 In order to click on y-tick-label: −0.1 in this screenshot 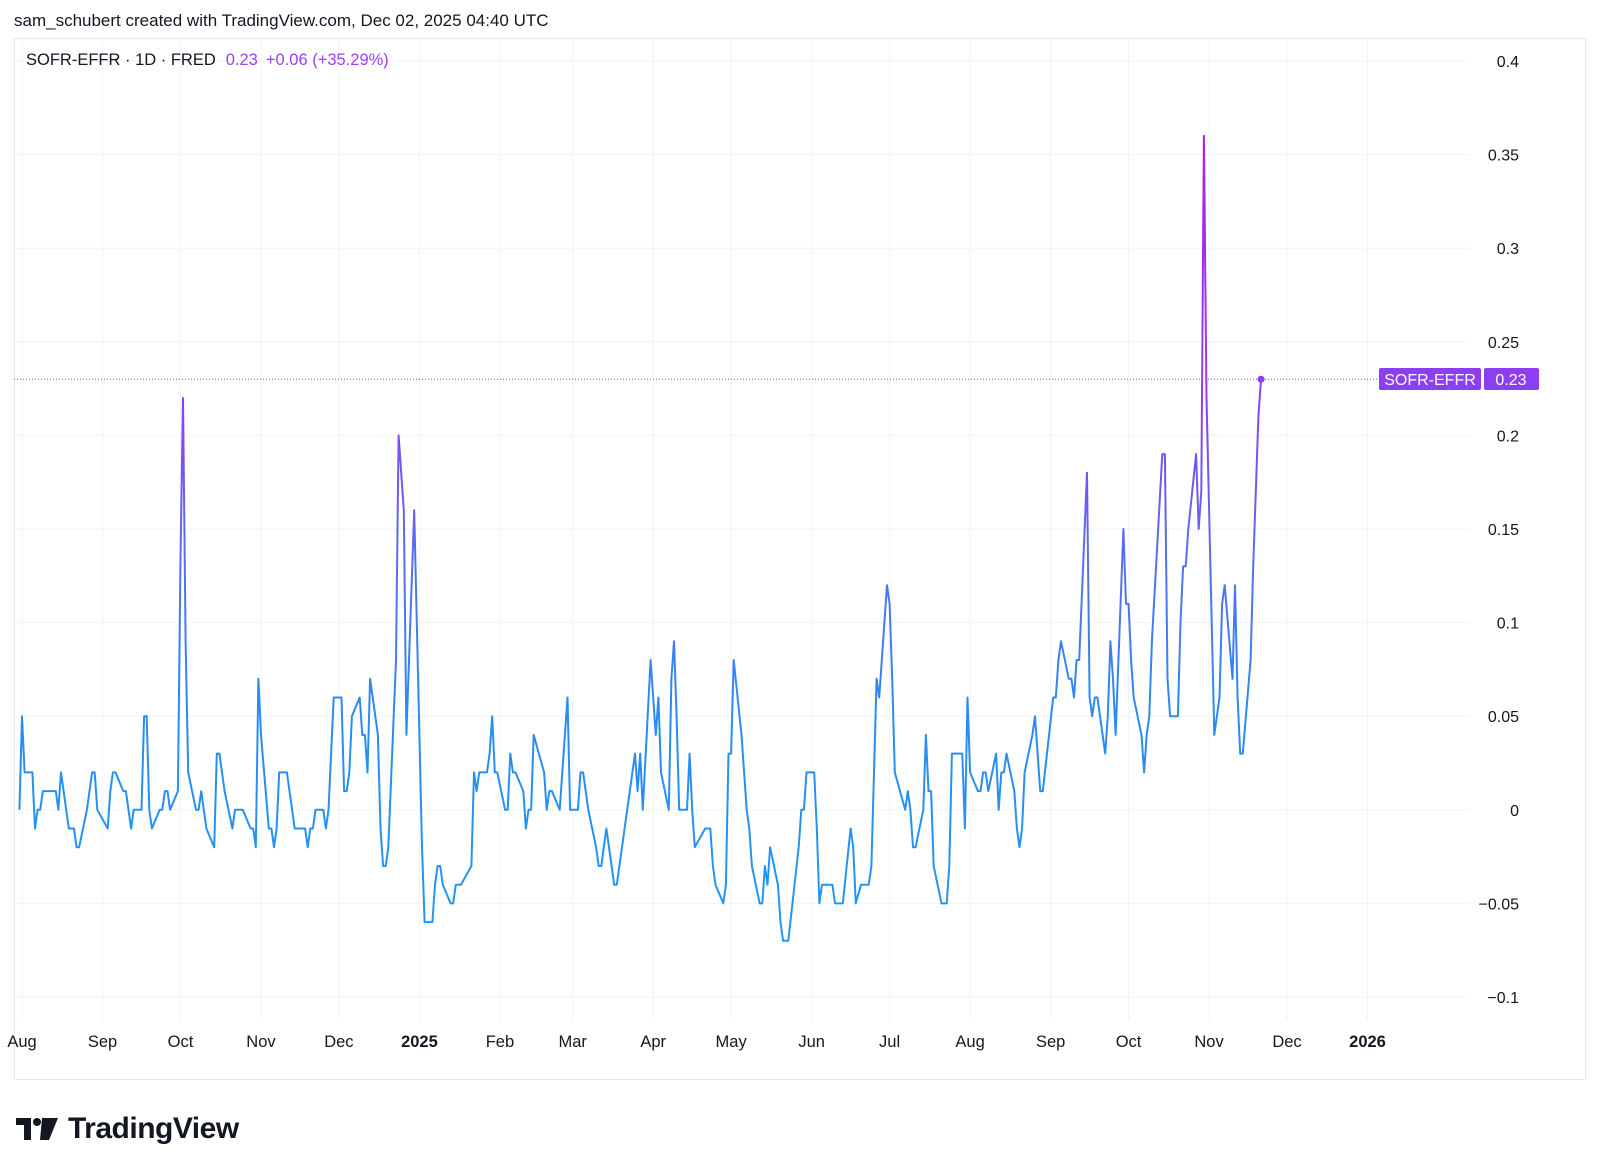, I will do `click(1503, 998)`.